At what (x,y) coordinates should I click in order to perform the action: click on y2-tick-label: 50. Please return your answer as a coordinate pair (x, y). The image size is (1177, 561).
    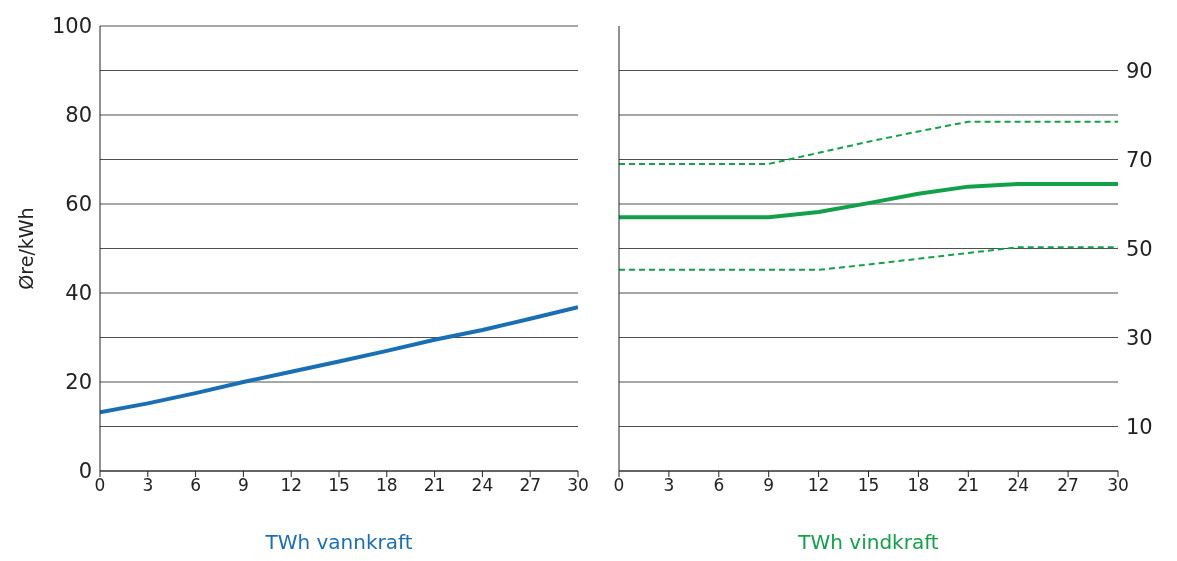
    Looking at the image, I should click on (1139, 248).